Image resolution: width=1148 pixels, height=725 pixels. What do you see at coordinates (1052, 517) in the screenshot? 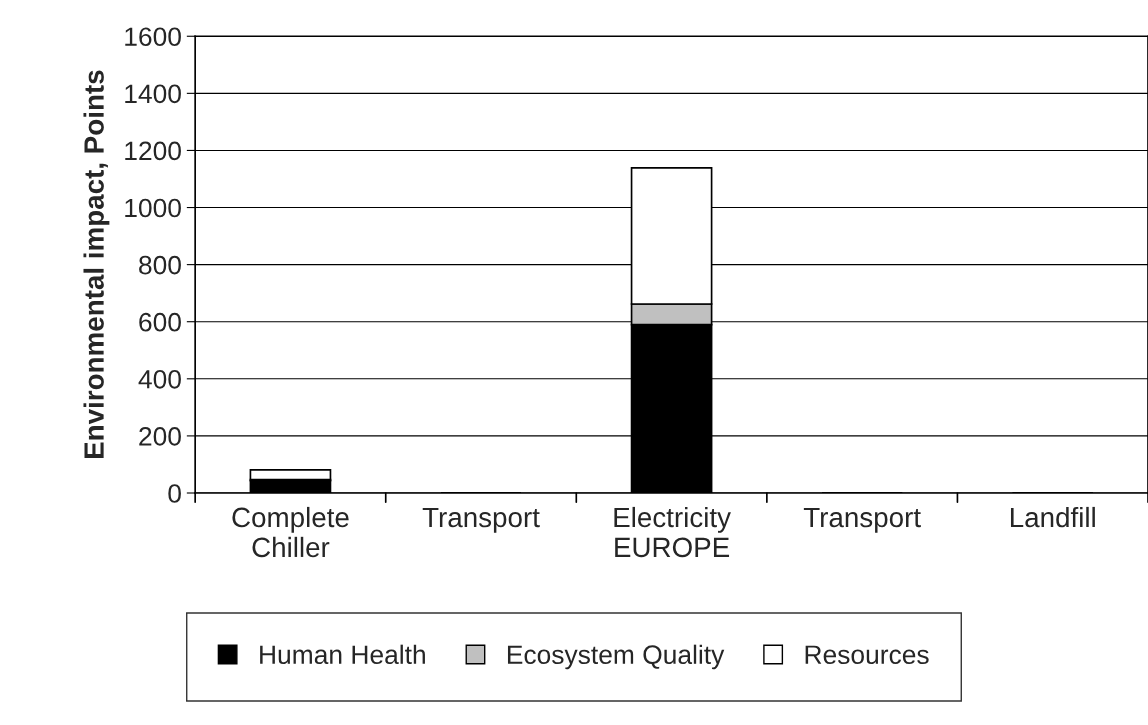
I see `x-tick-label: Landfill` at bounding box center [1052, 517].